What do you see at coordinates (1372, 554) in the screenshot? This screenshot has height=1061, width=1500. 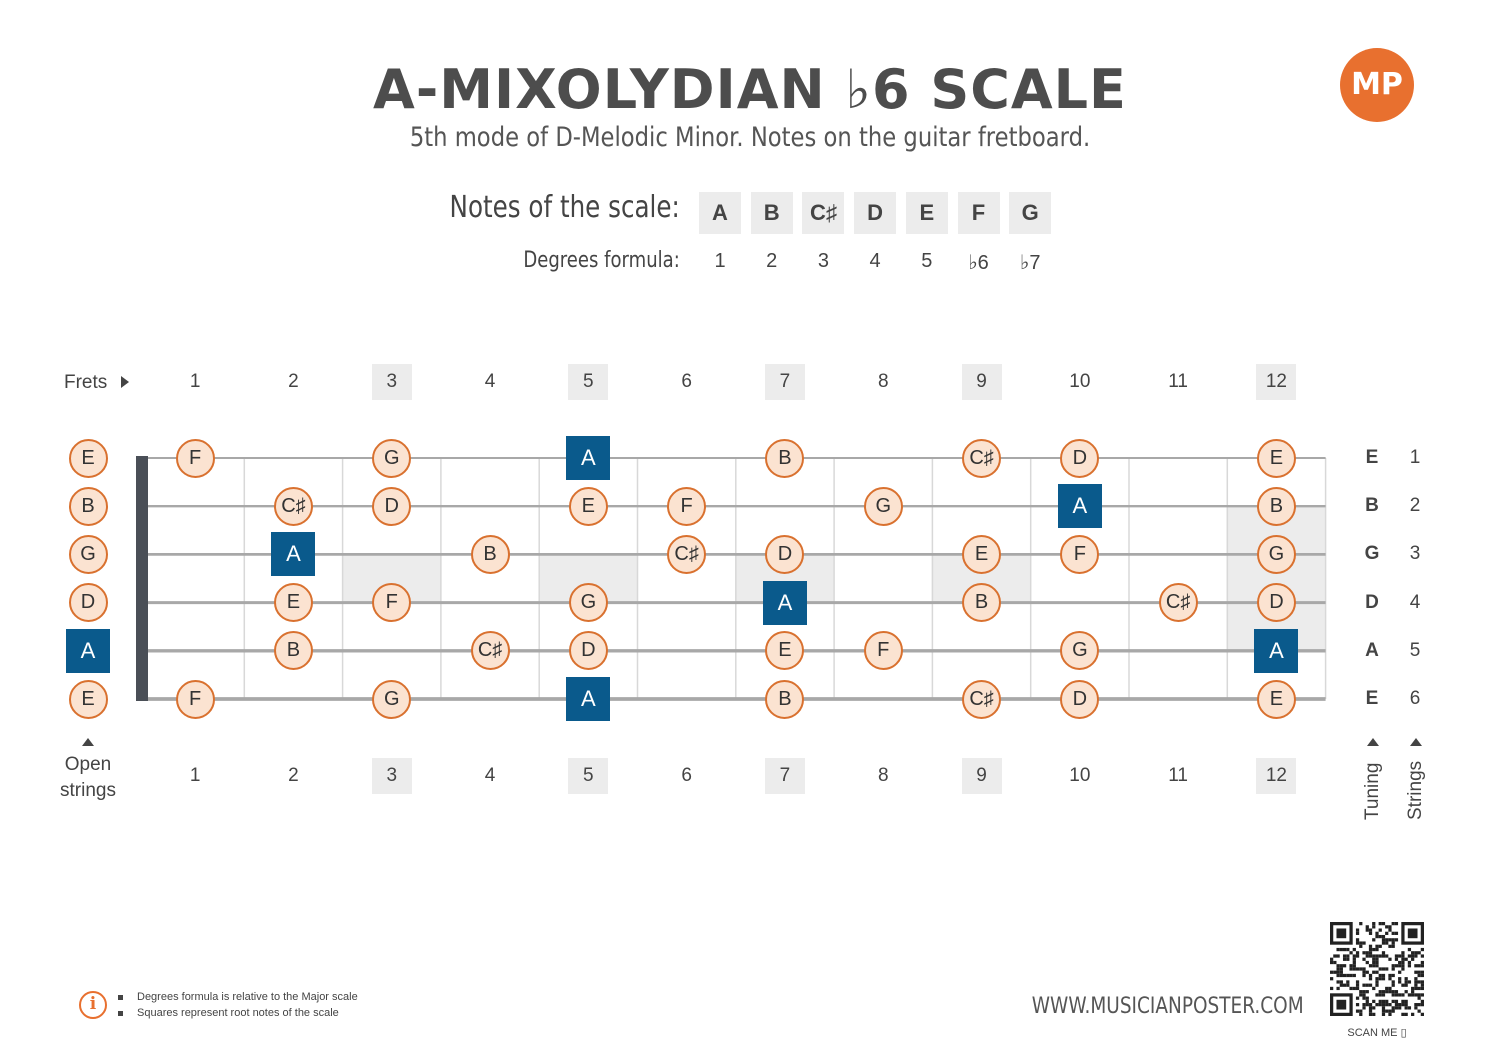 I see `tuning-note: G` at bounding box center [1372, 554].